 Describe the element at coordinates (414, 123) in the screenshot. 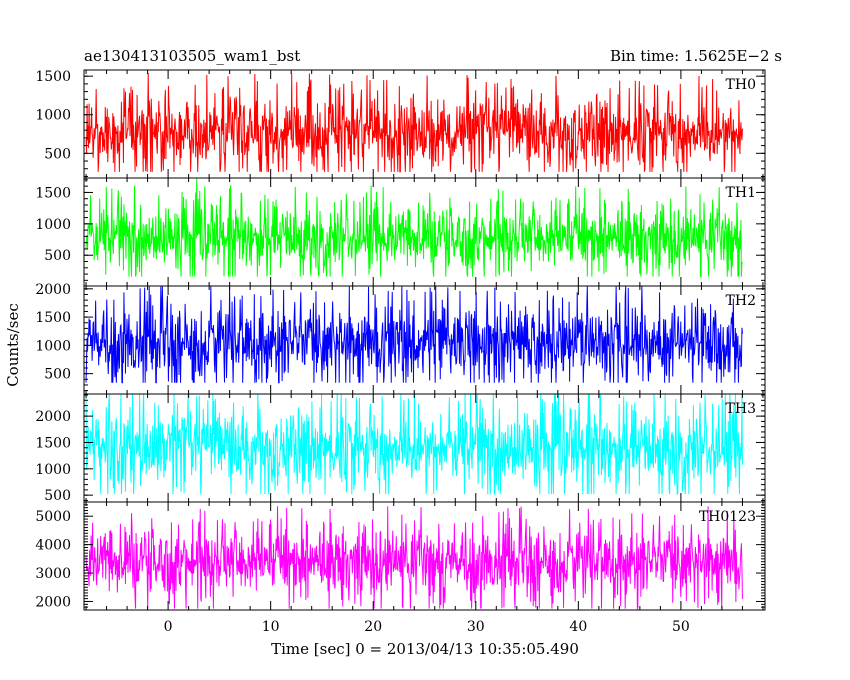

I see `series-line-th0` at that location.